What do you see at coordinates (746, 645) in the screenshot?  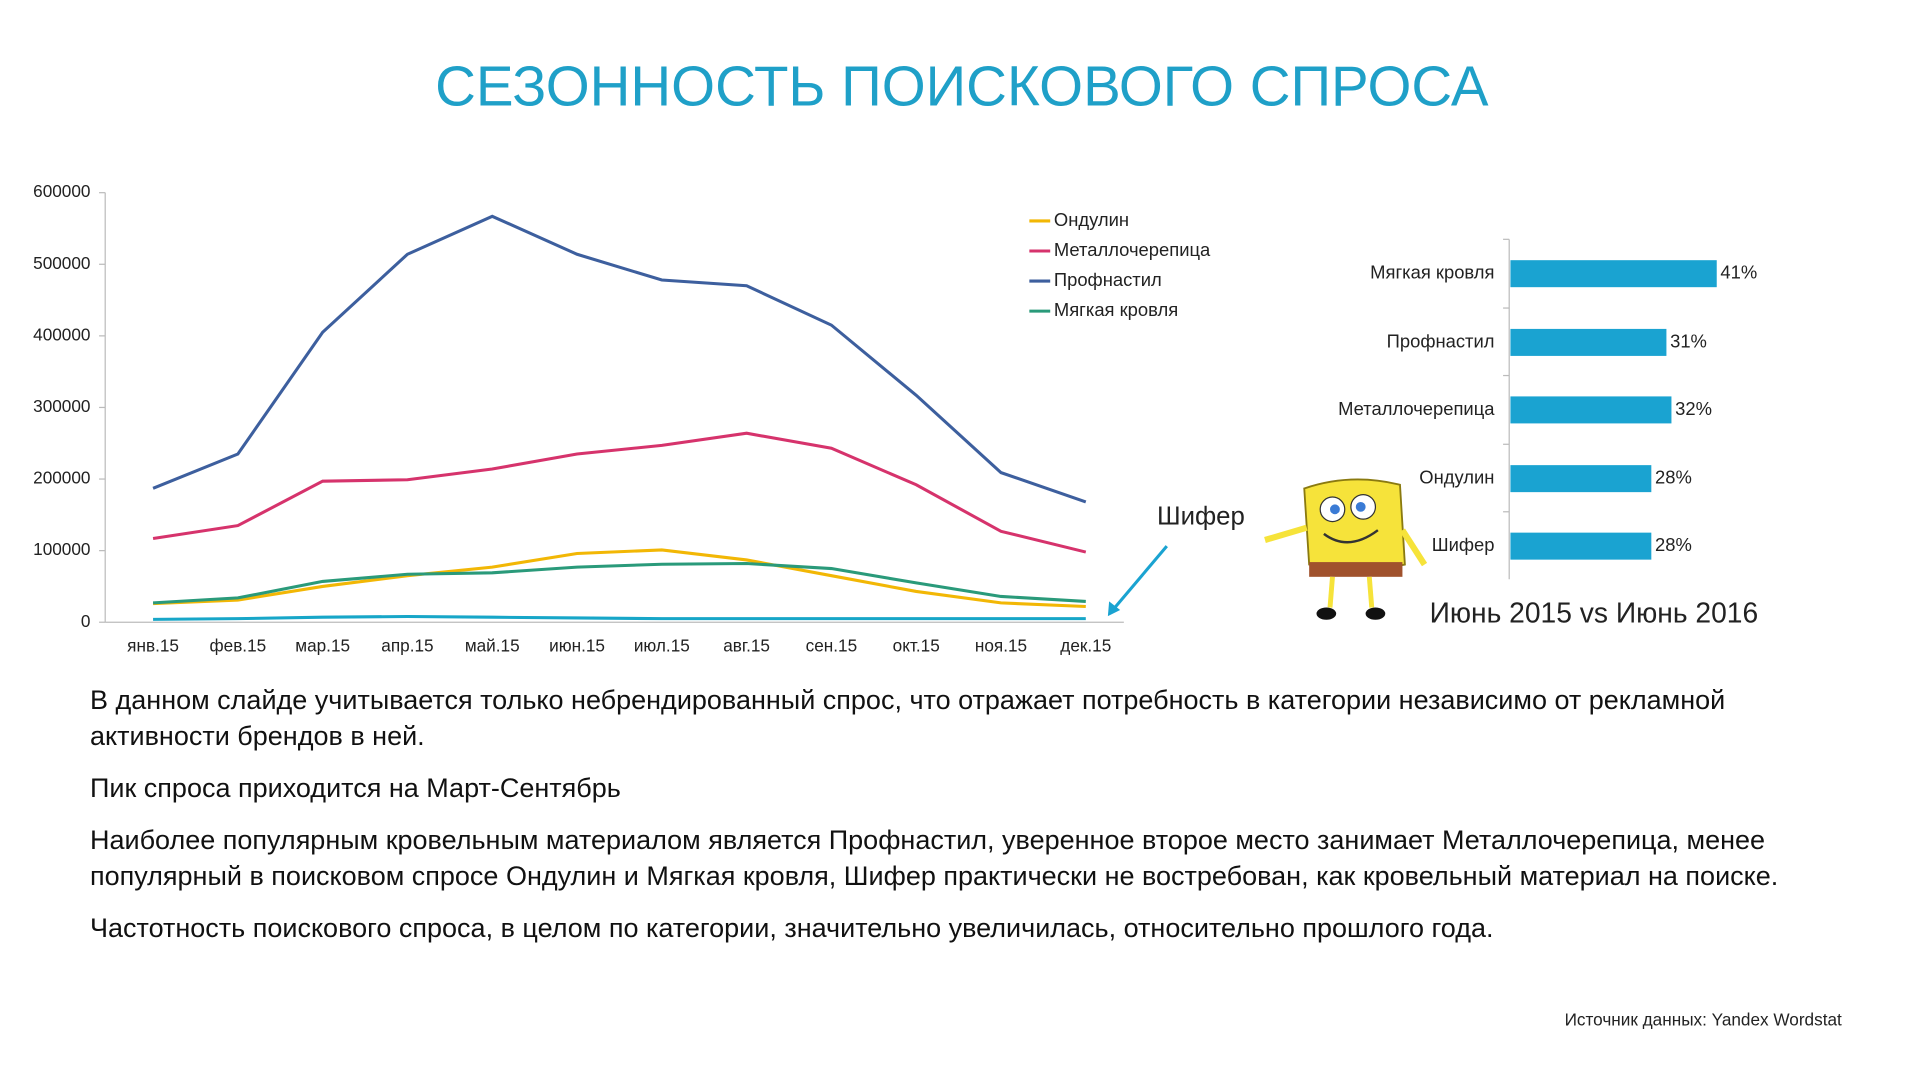 I see `x-tick-label: авг.15` at bounding box center [746, 645].